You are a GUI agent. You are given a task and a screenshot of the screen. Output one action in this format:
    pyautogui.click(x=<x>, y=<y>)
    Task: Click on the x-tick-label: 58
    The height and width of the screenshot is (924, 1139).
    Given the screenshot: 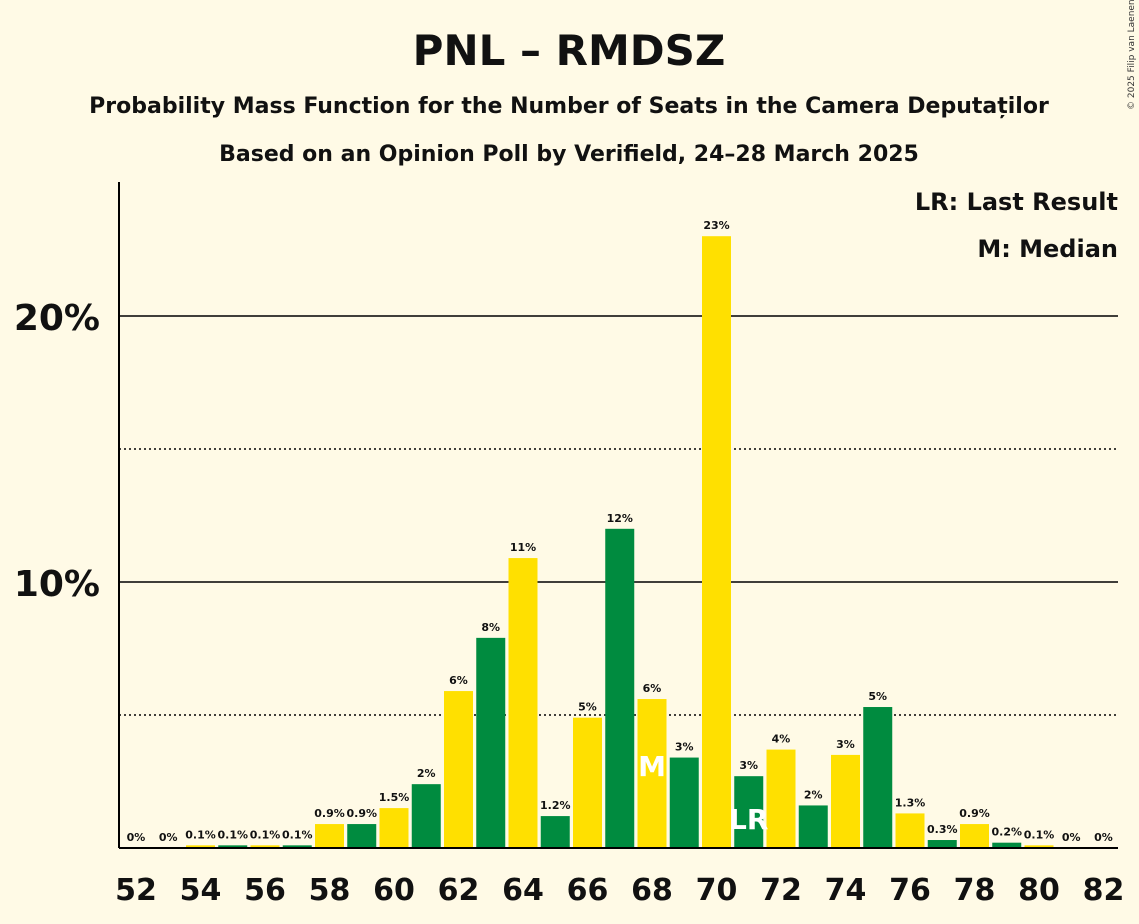 What is the action you would take?
    pyautogui.click(x=330, y=890)
    